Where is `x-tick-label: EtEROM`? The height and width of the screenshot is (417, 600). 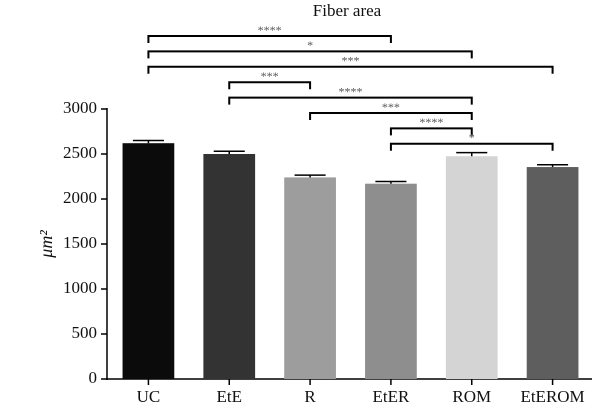 x-tick-label: EtEROM is located at coordinates (552, 396).